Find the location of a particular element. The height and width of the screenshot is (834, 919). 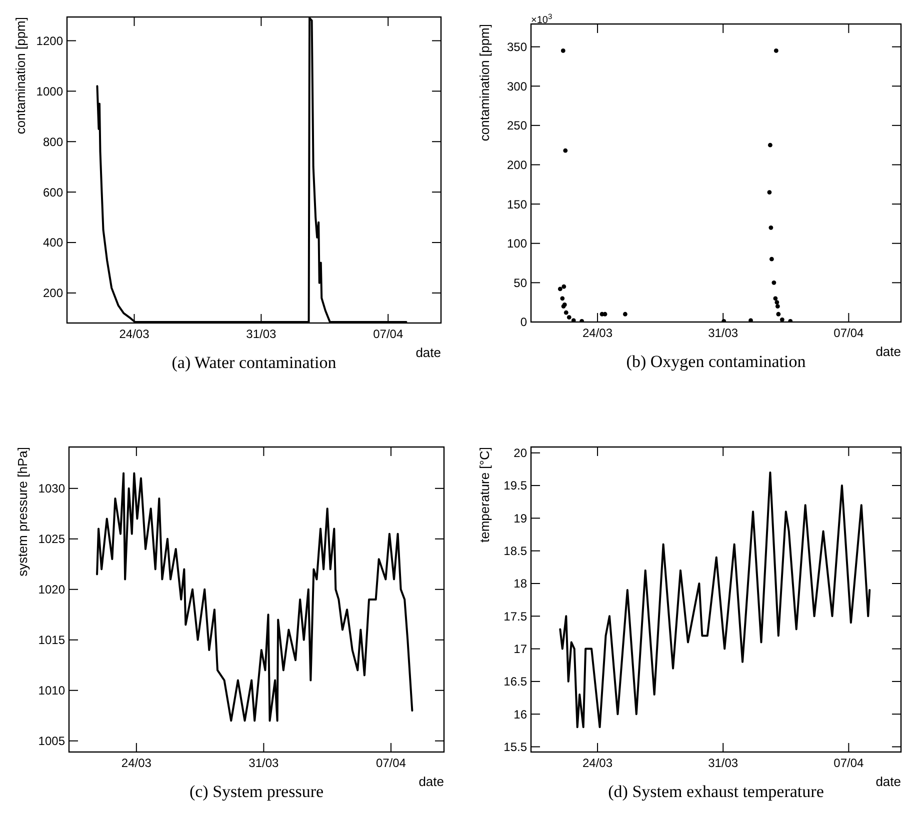

y-tick-label: 1030 is located at coordinates (52, 489).